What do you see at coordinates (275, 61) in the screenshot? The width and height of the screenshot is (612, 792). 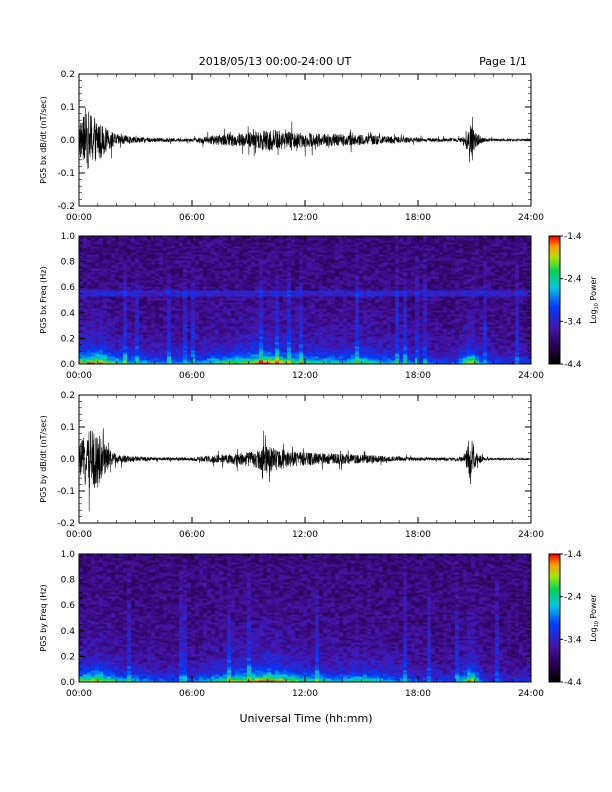 I see `page-title: 2018/05/13 00:00-24:00 UT` at bounding box center [275, 61].